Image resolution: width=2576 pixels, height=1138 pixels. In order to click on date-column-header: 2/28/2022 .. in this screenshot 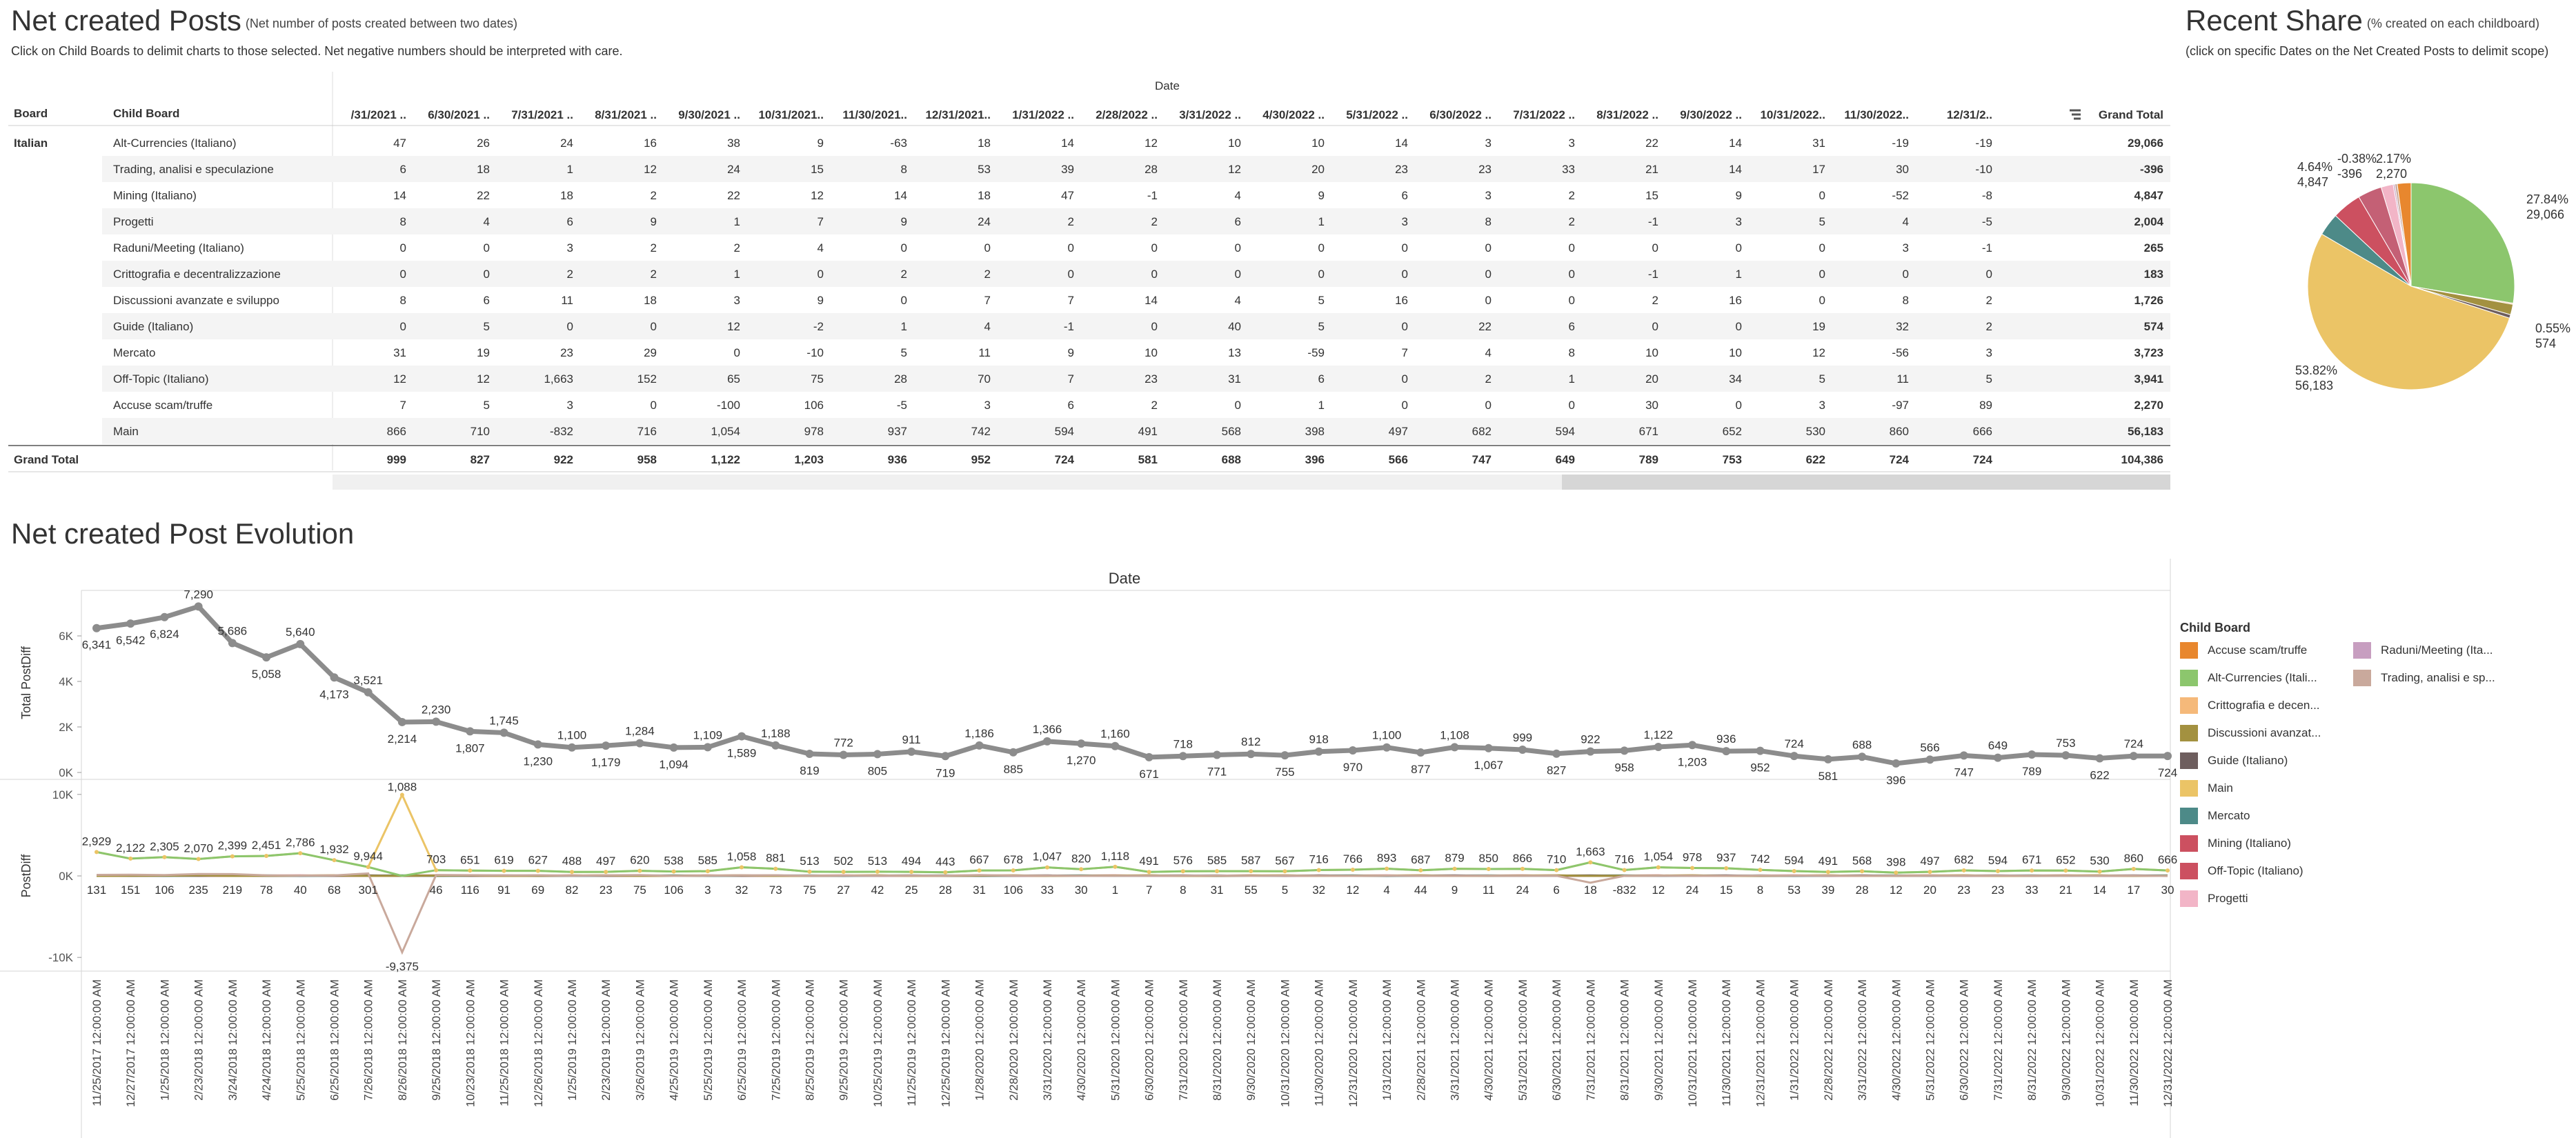, I will do `click(1127, 115)`.